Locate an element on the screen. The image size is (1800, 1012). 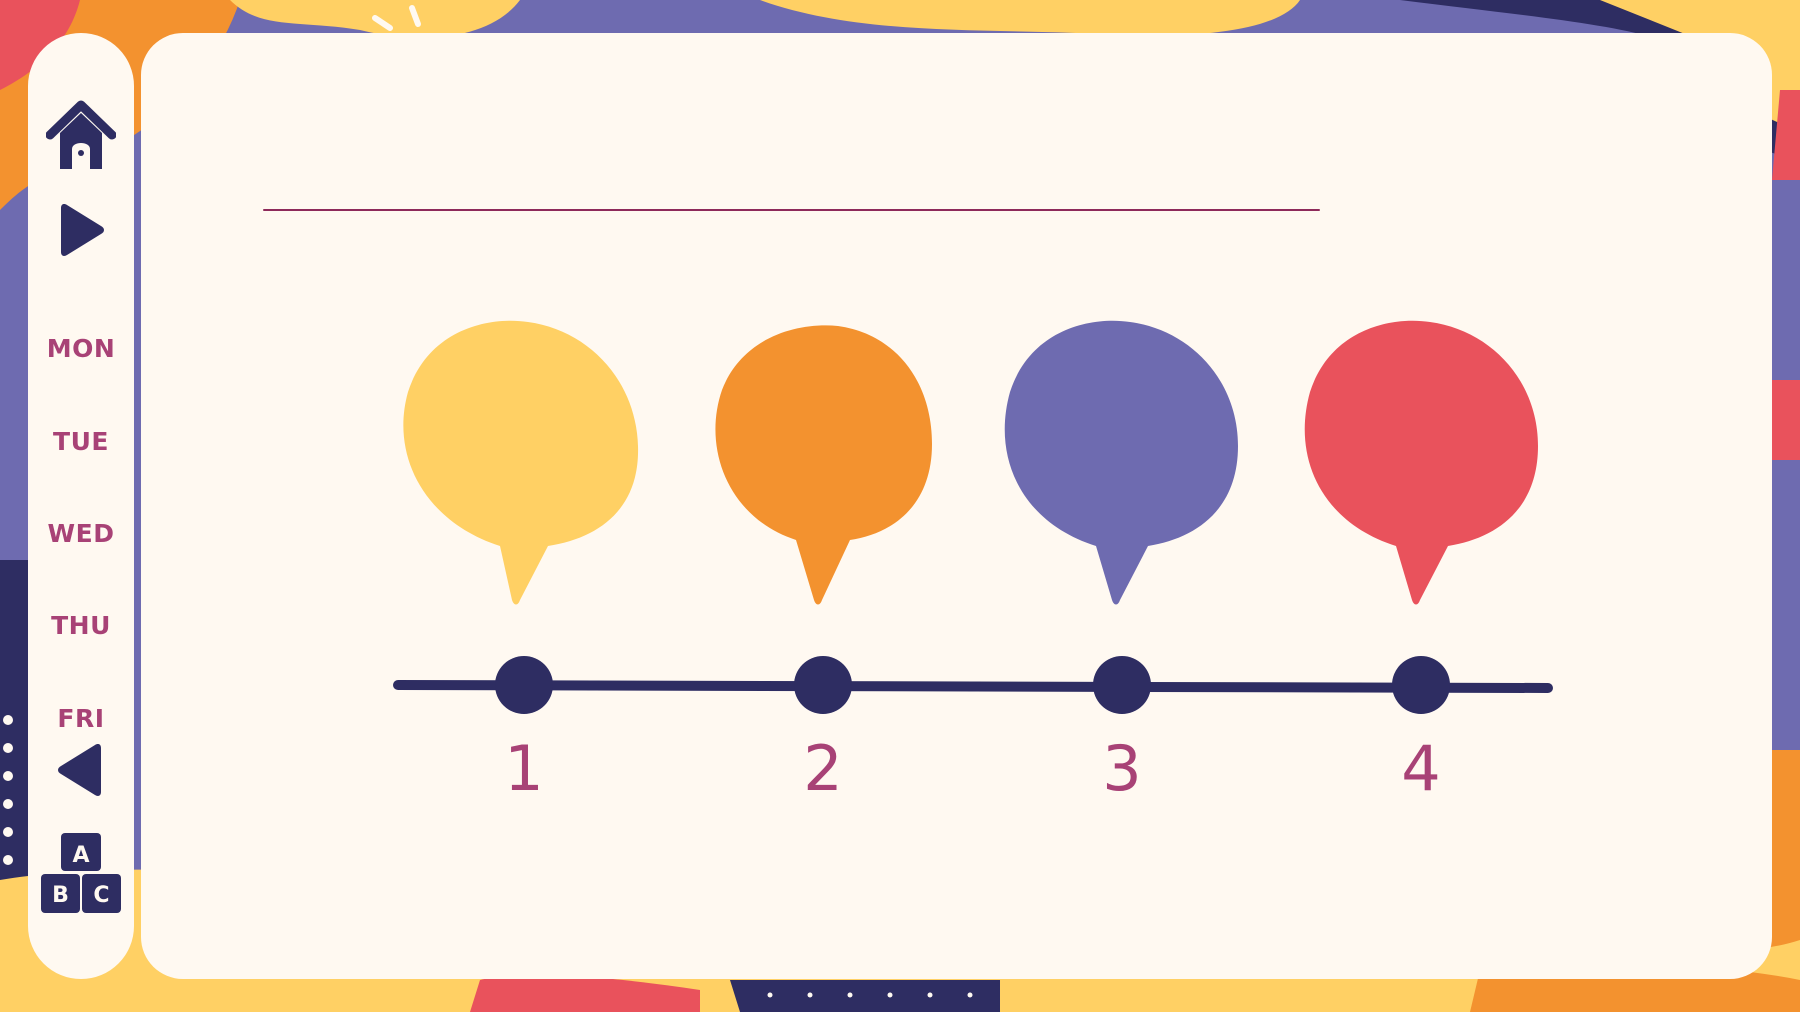
nav-day-label: FRI is located at coordinates (81, 718).